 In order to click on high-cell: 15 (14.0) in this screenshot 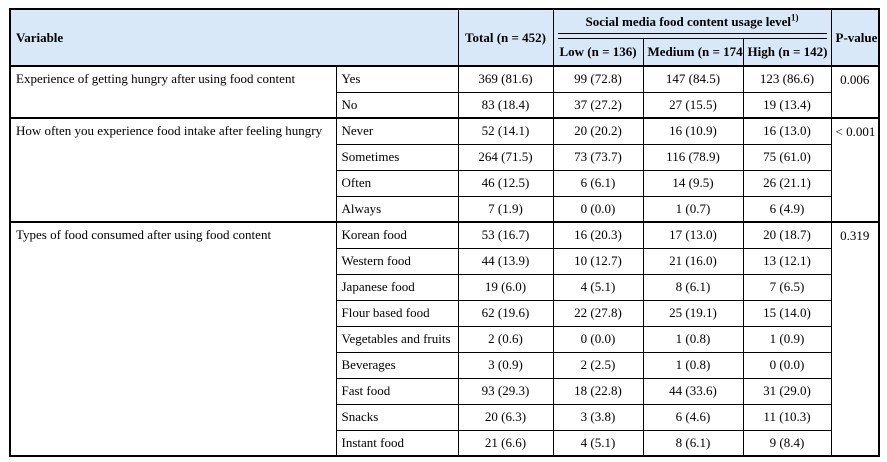, I will do `click(787, 313)`.